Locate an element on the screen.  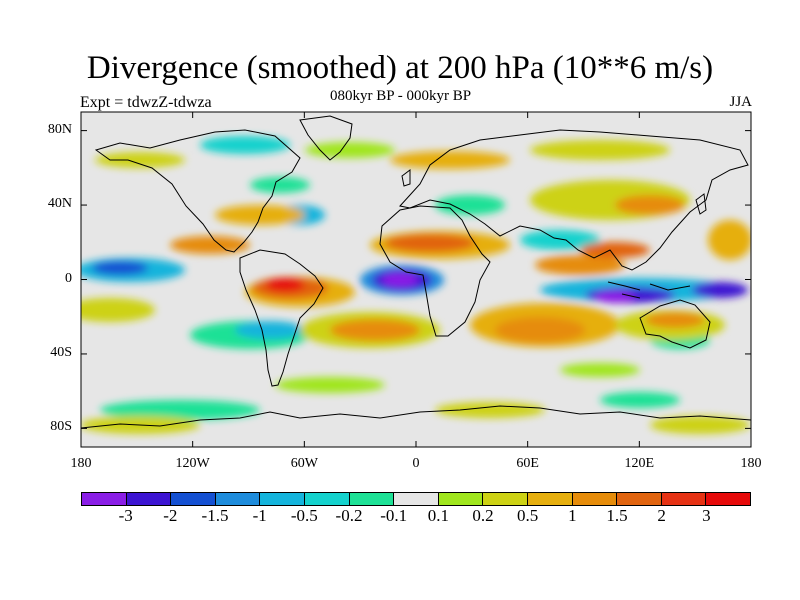
colorbar is located at coordinates (416, 499).